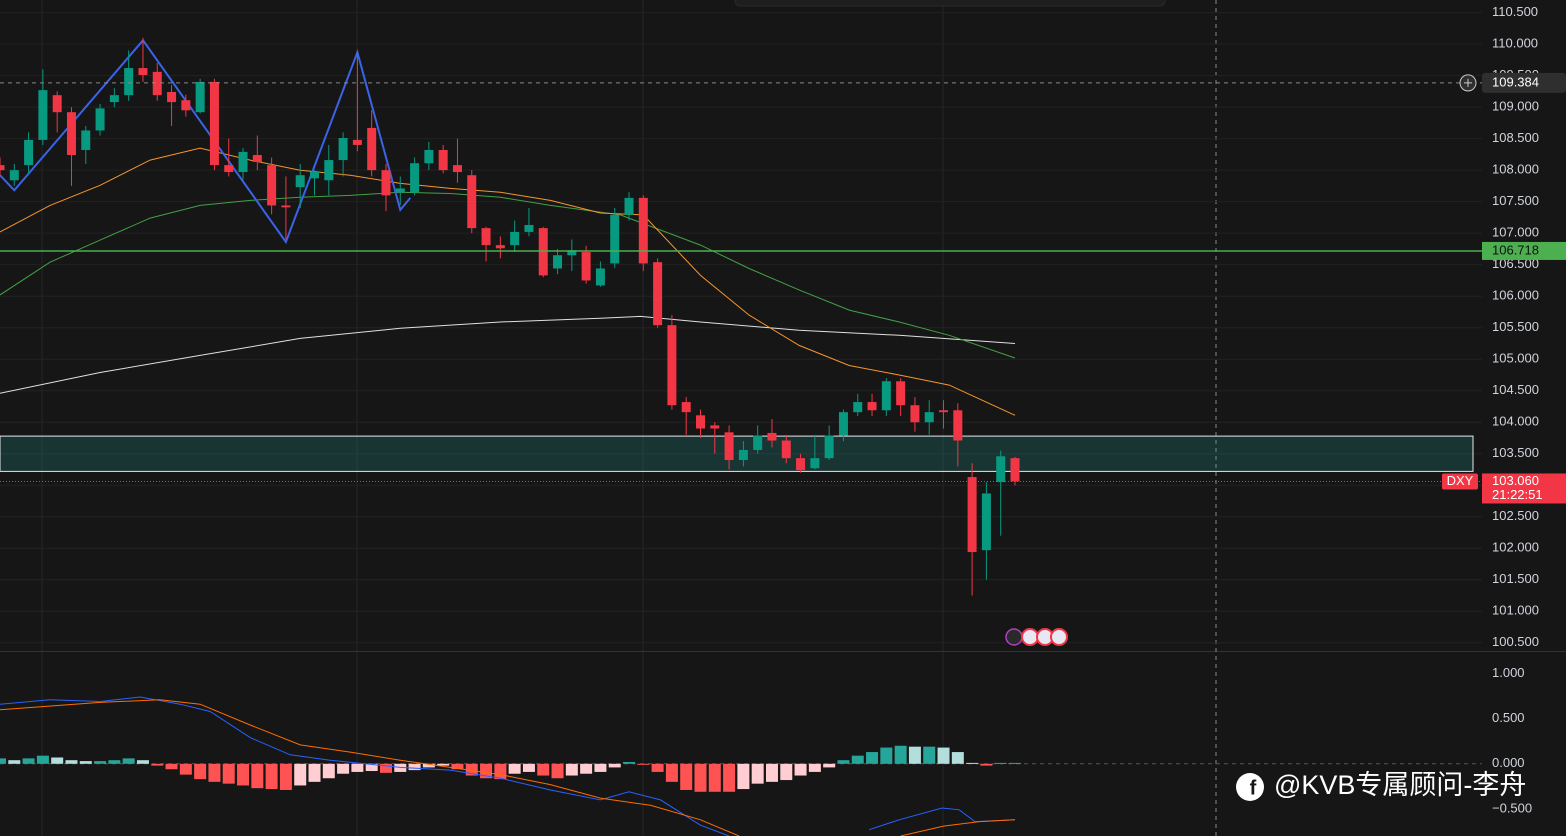 This screenshot has height=836, width=1566. Describe the element at coordinates (1036, 637) in the screenshot. I see `event-icons` at that location.